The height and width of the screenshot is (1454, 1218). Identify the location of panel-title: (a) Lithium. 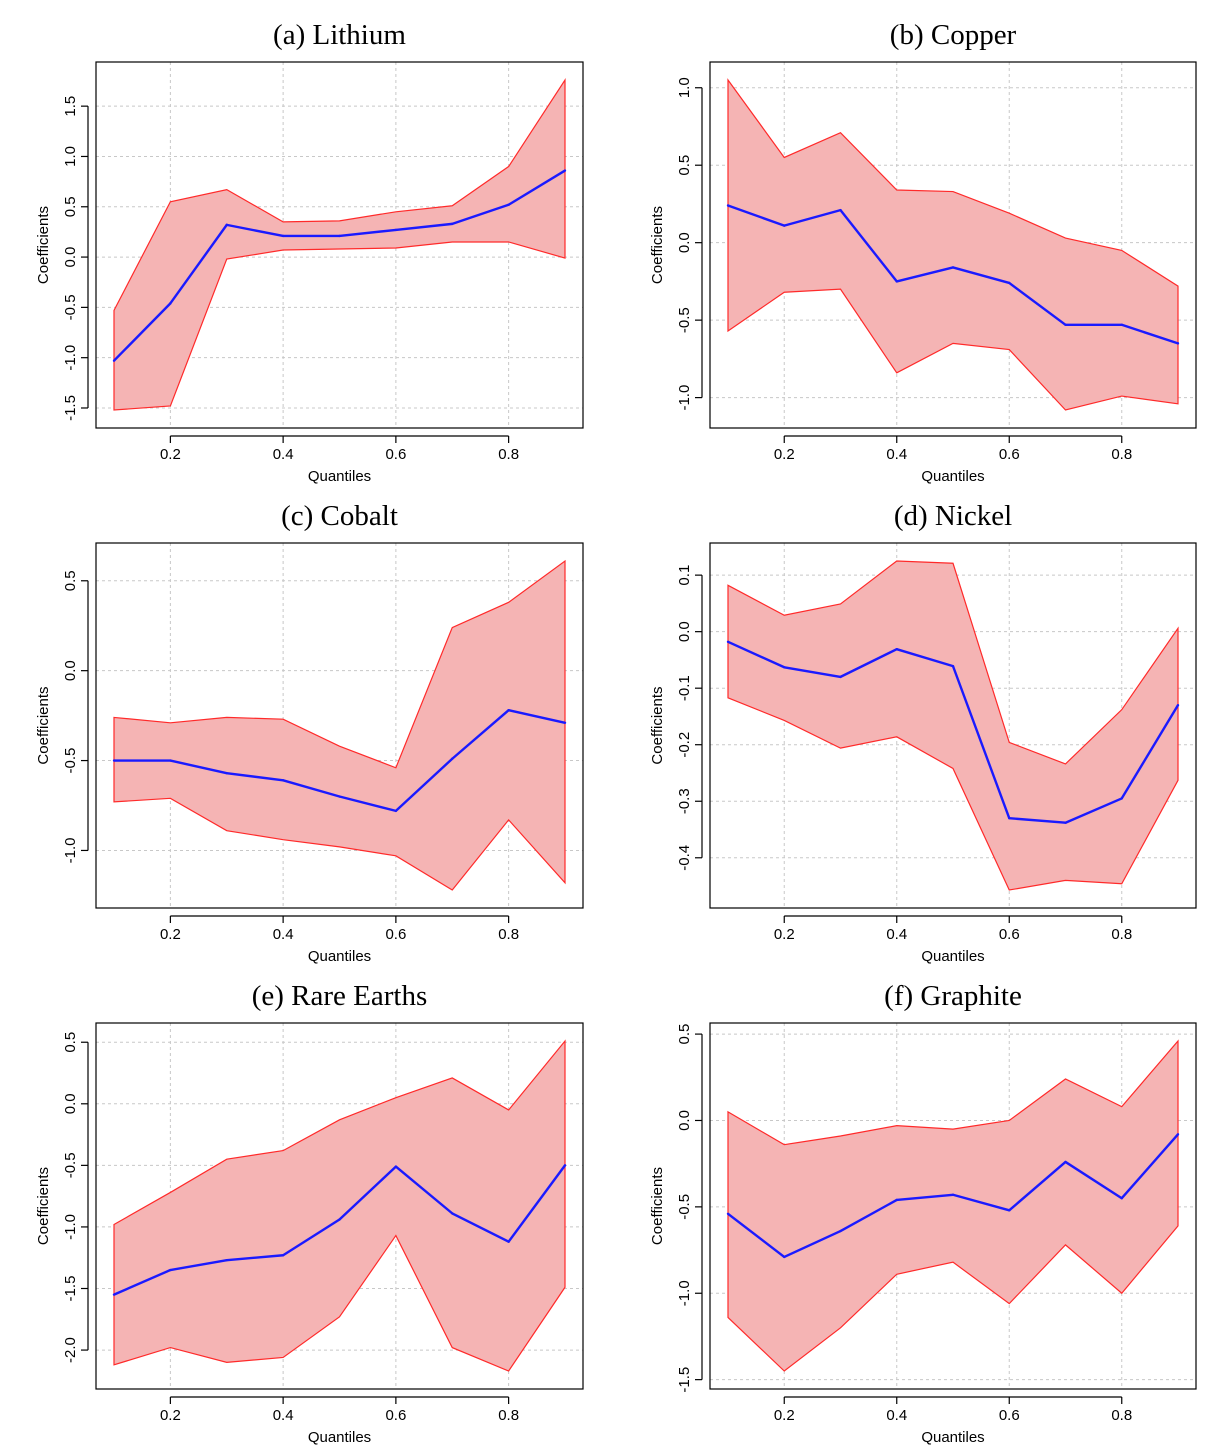
(339, 35).